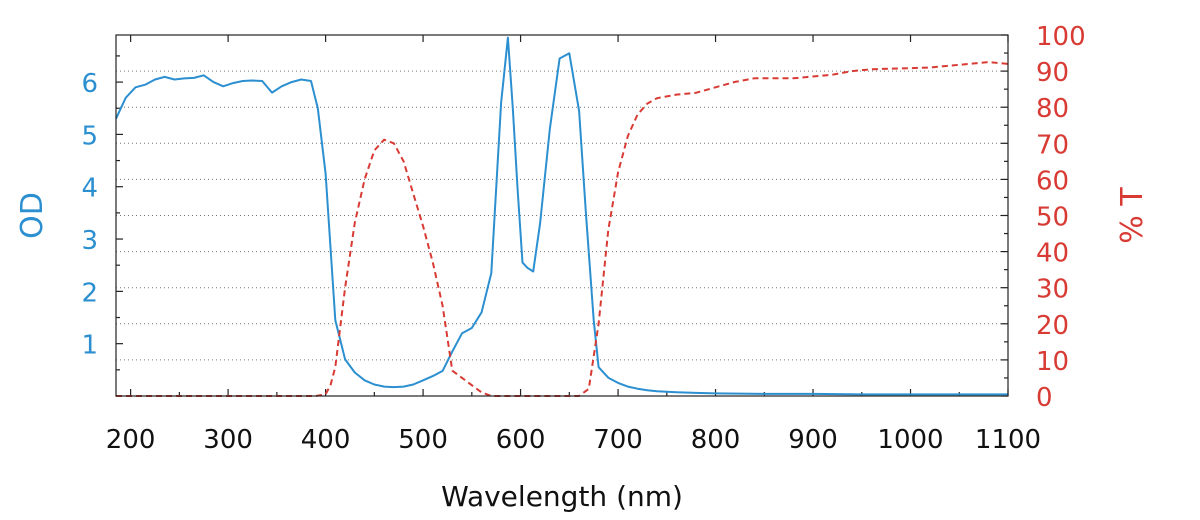 The height and width of the screenshot is (520, 1200). Describe the element at coordinates (1052, 218) in the screenshot. I see `y-right-tick-label: 50` at that location.